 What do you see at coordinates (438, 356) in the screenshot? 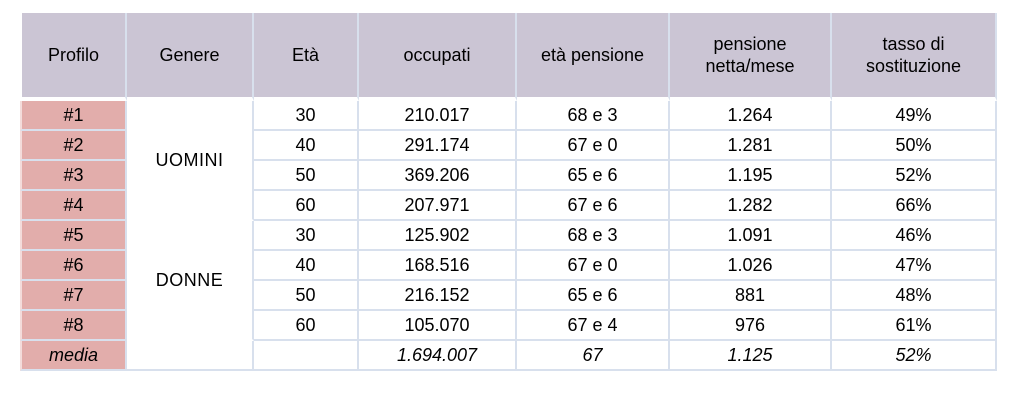
I see `cell-occupati-media: 1.694.007` at bounding box center [438, 356].